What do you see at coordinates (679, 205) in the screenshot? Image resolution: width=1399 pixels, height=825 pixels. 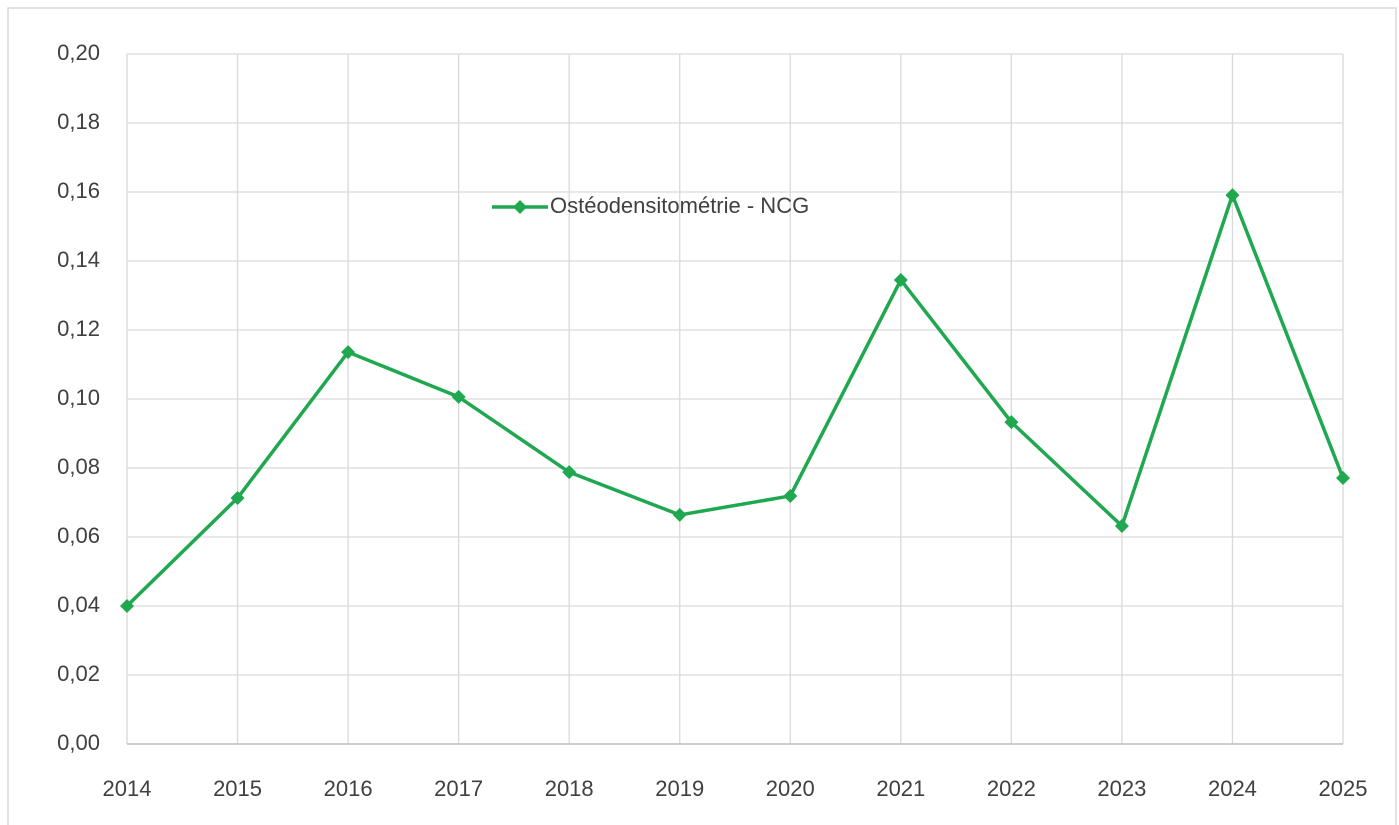 I see `legend-label: Ostéodensitométrie - NCG` at bounding box center [679, 205].